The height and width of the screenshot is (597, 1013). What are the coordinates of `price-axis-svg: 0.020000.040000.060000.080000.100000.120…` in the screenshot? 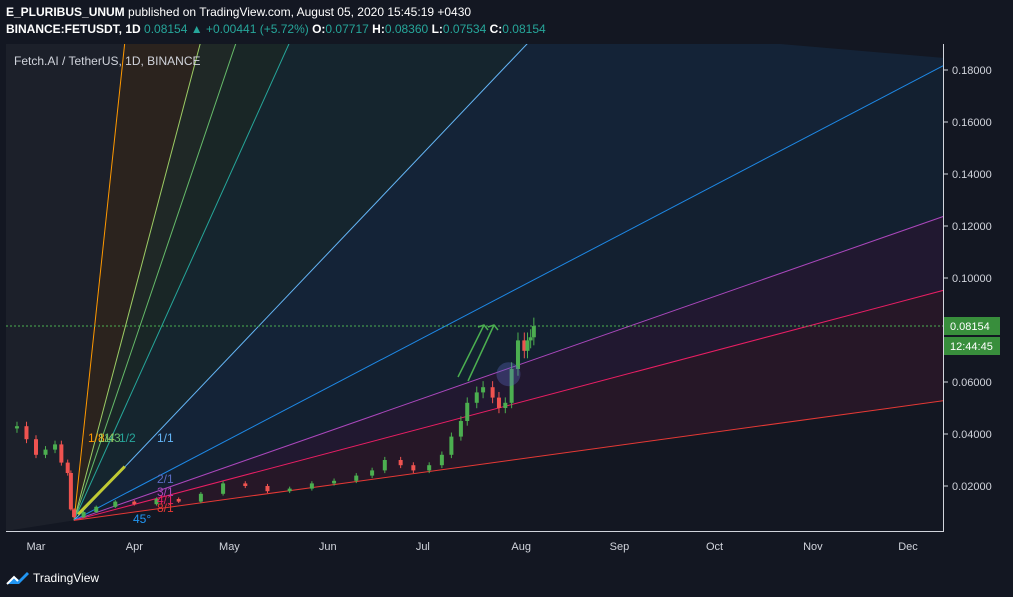 It's located at (972, 279).